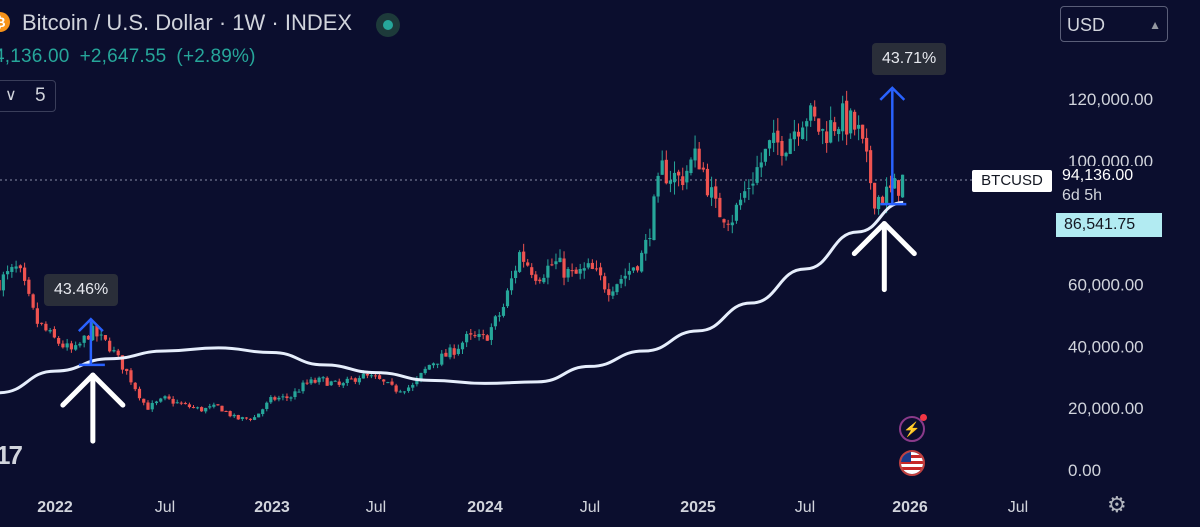  I want to click on us-flag-icon, so click(912, 463).